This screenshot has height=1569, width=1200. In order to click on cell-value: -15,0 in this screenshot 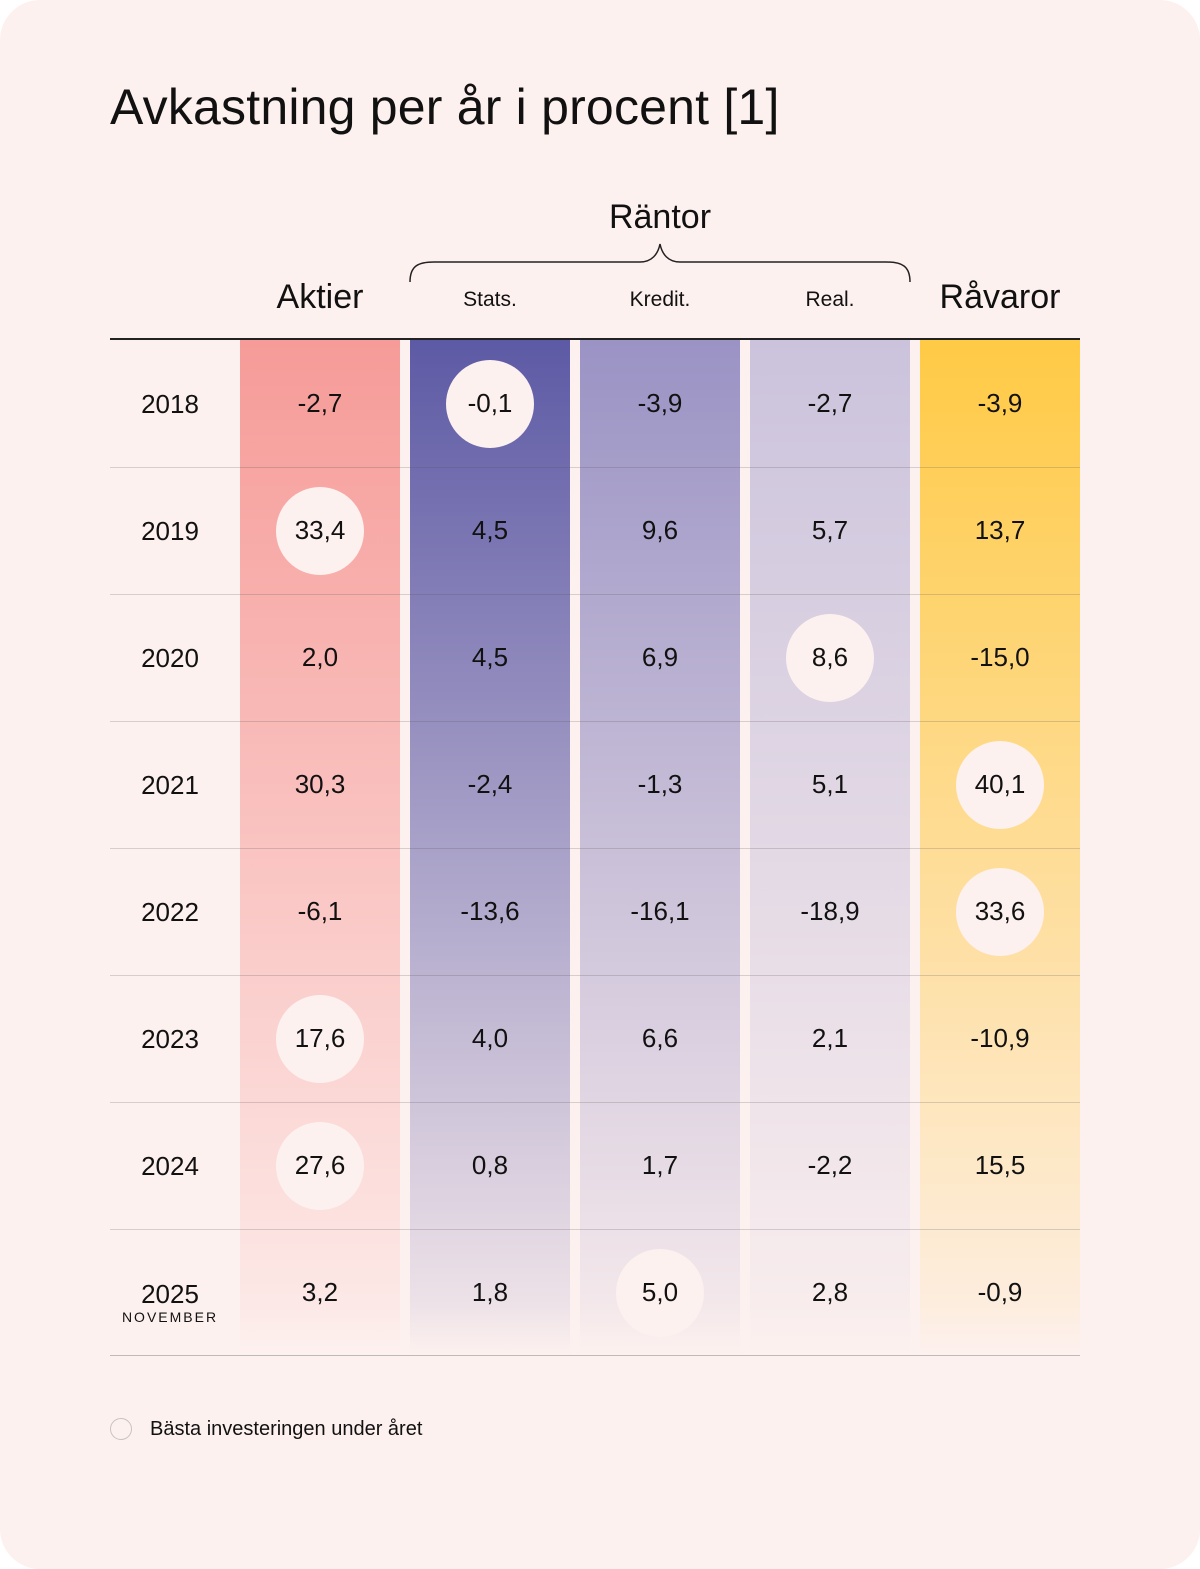, I will do `click(1000, 657)`.